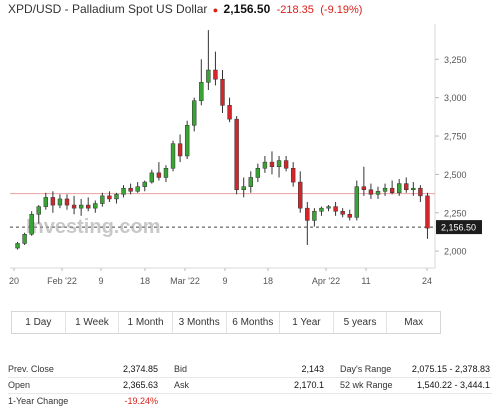  What do you see at coordinates (185, 281) in the screenshot?
I see `x-tick-label: Mar '22` at bounding box center [185, 281].